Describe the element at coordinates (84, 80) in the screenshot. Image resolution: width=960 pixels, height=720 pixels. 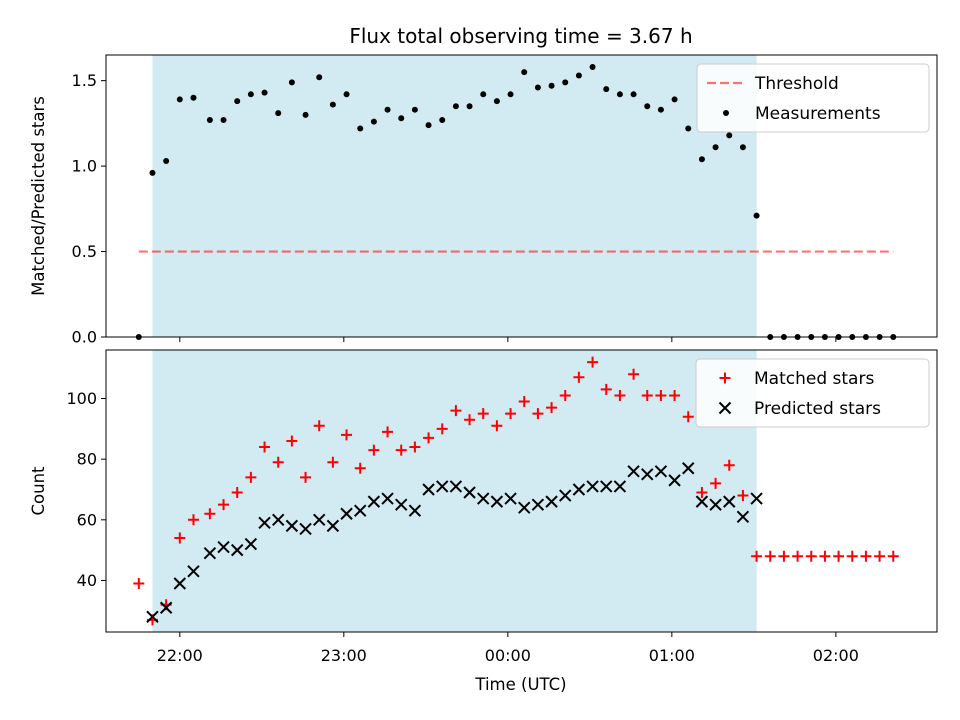
I see `y-tick-label: 1.5` at that location.